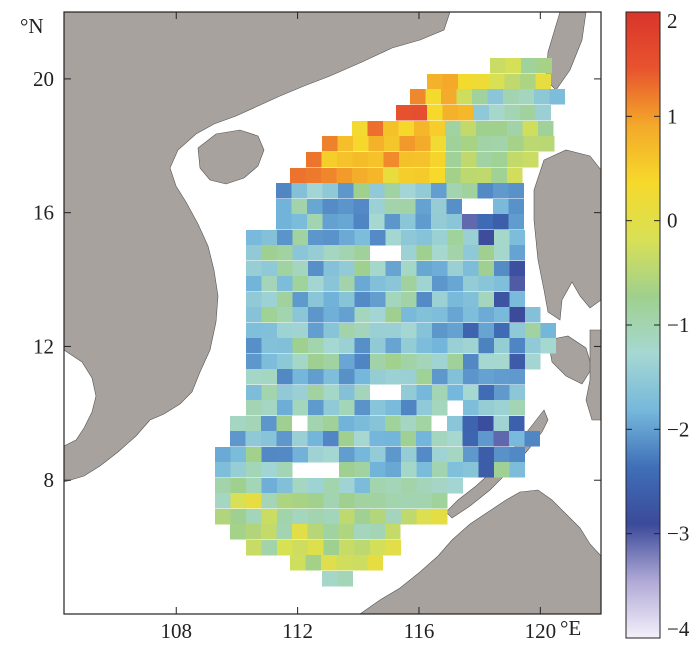 Image resolution: width=700 pixels, height=648 pixels. I want to click on lat-tick-label: 16, so click(43, 213).